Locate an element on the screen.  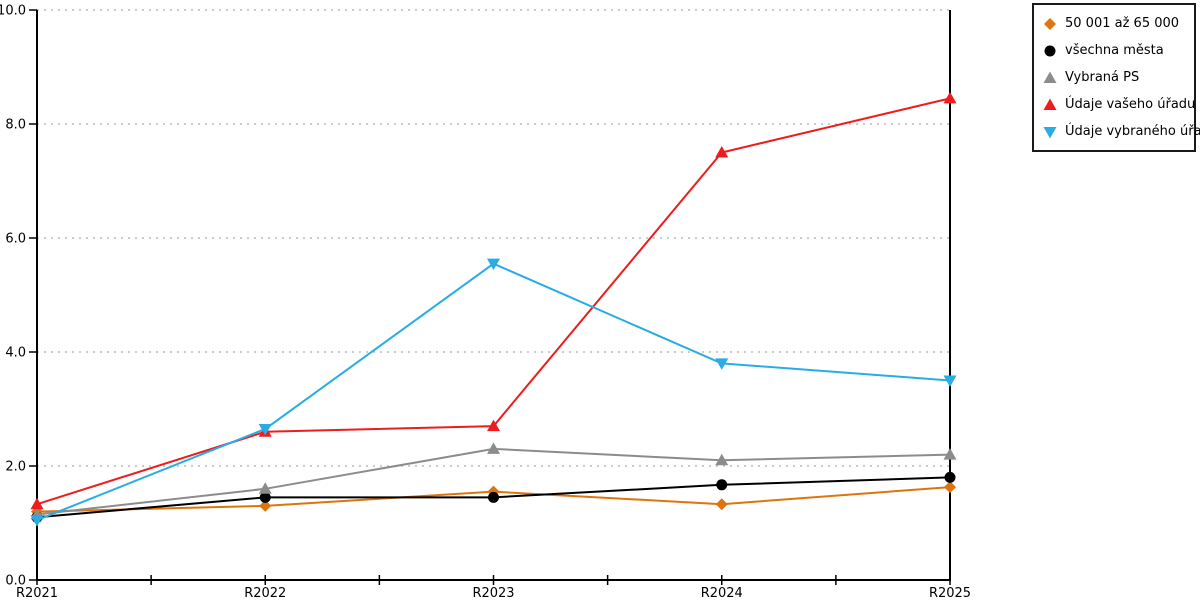
y-tick-label: 6.0 is located at coordinates (15, 239).